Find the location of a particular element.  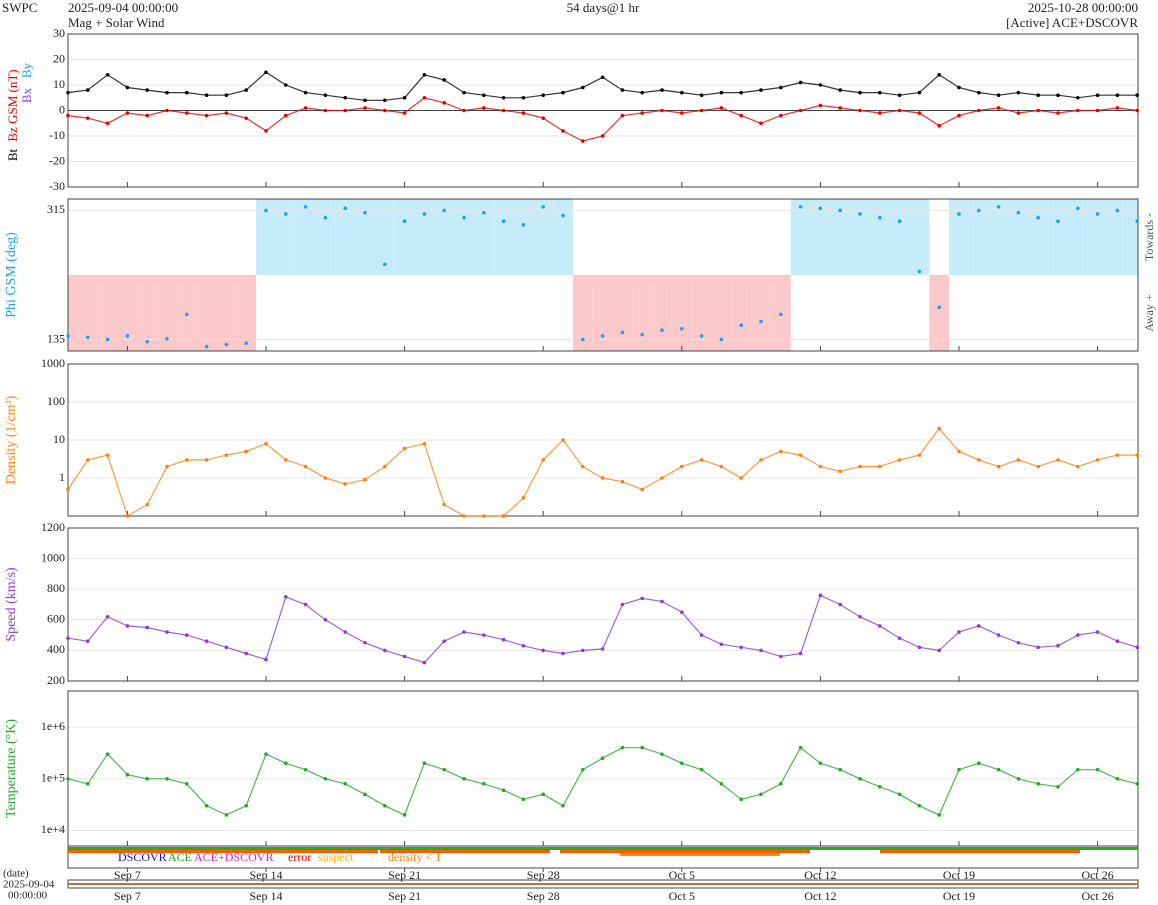

x-tick-label: Oct 26 is located at coordinates (1097, 875).